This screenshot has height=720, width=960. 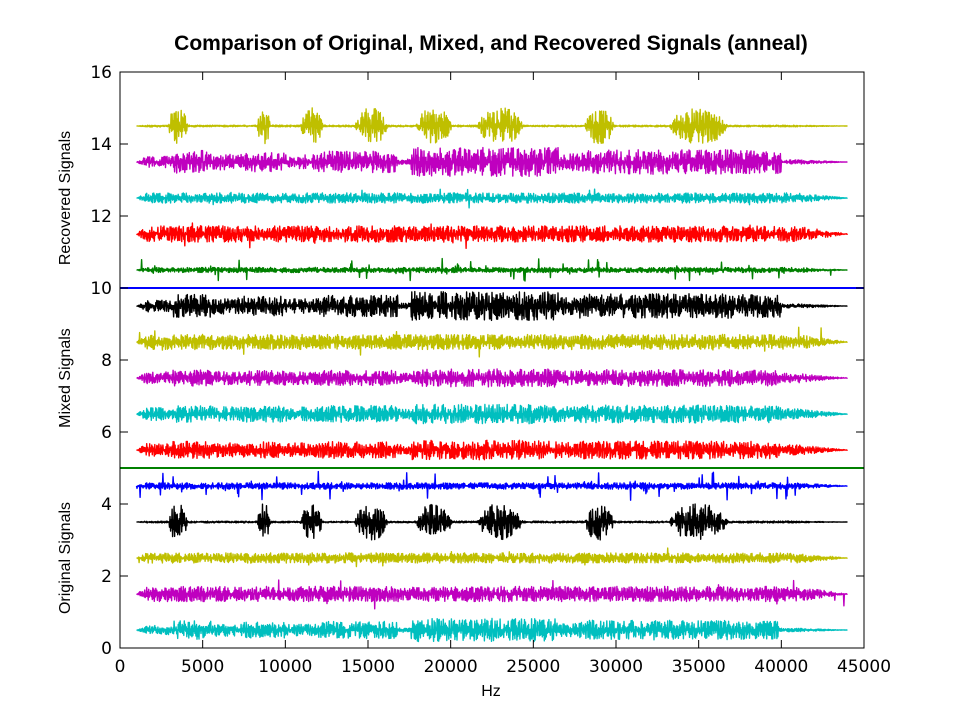 What do you see at coordinates (699, 667) in the screenshot?
I see `x-tick-label: 35000` at bounding box center [699, 667].